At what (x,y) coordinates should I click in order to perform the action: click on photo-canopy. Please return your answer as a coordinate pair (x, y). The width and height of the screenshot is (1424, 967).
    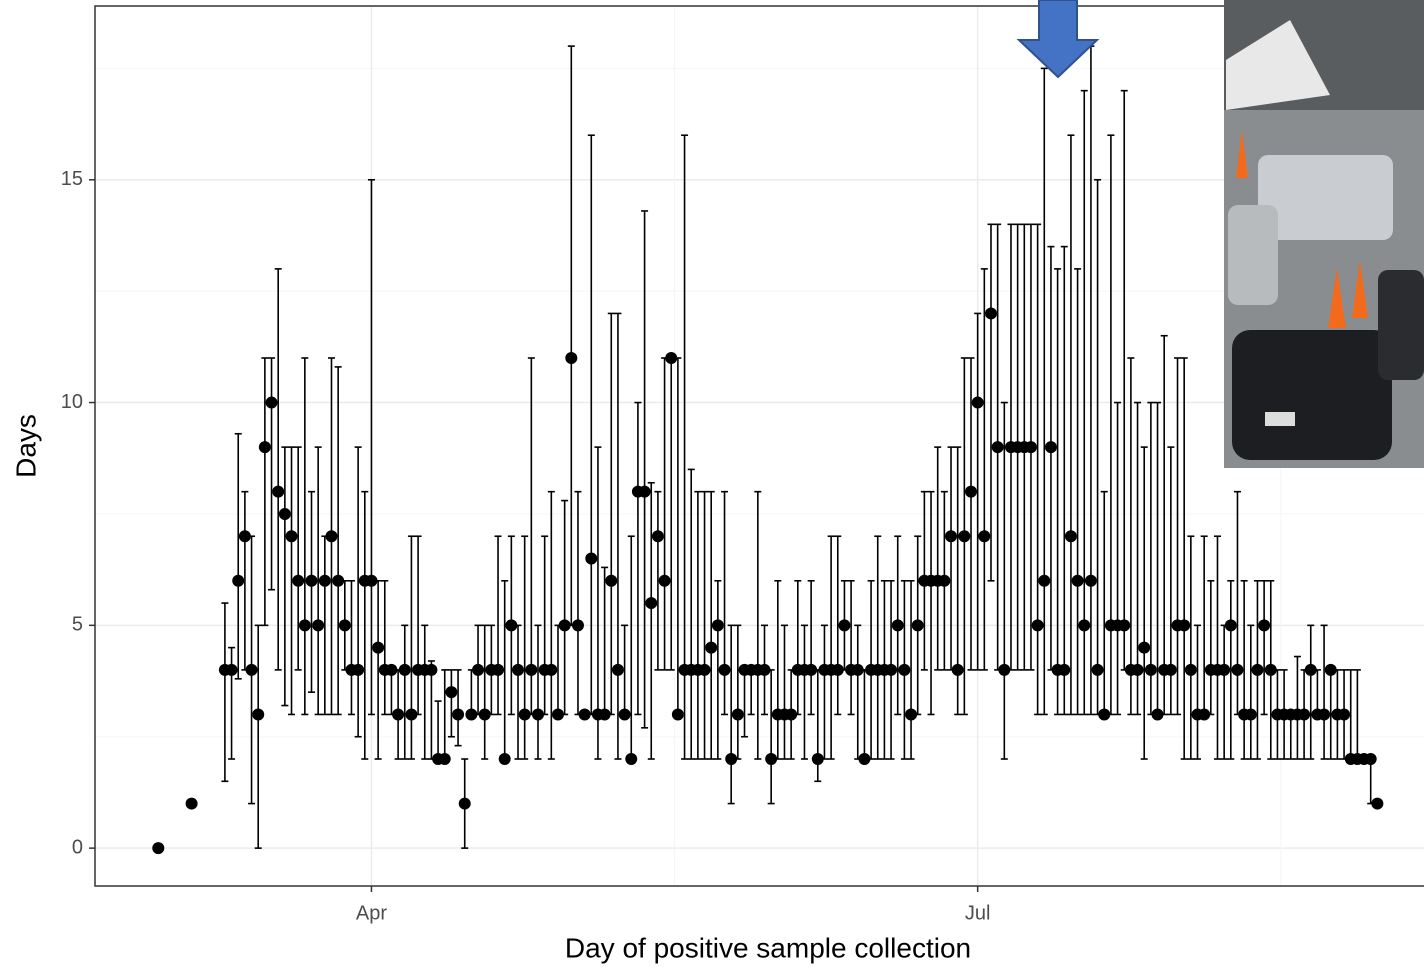
    Looking at the image, I should click on (1278, 65).